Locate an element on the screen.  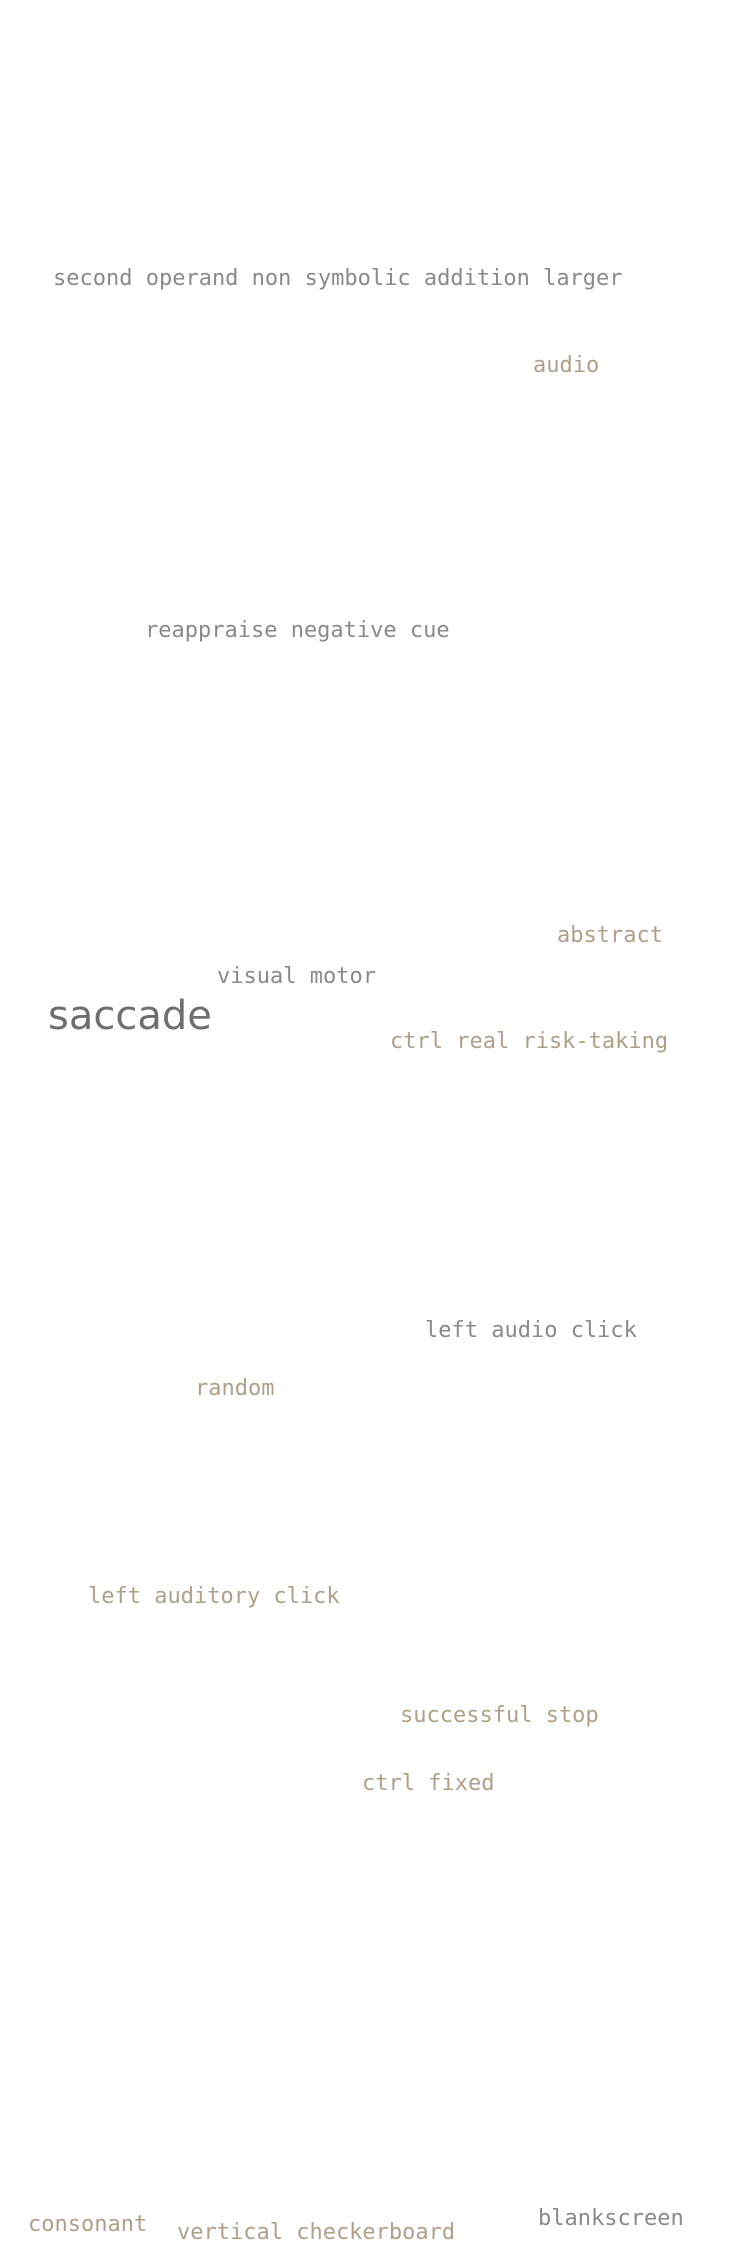
word-reappraise-negative-cue: reappraise negative cue is located at coordinates (297, 630).